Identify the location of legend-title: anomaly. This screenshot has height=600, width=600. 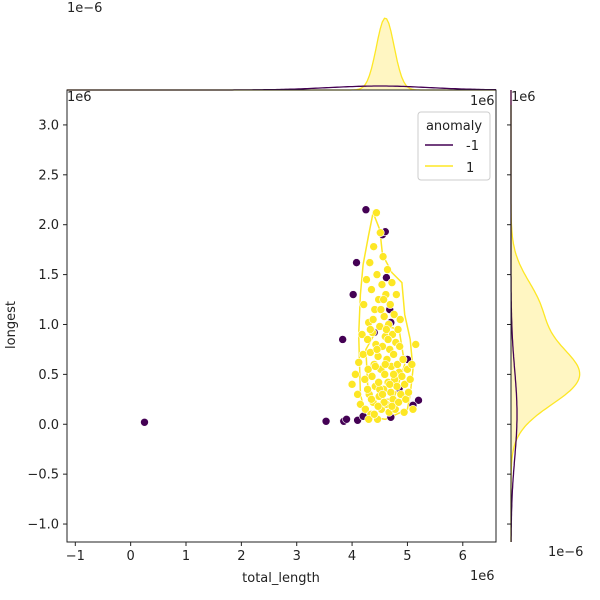
(454, 126).